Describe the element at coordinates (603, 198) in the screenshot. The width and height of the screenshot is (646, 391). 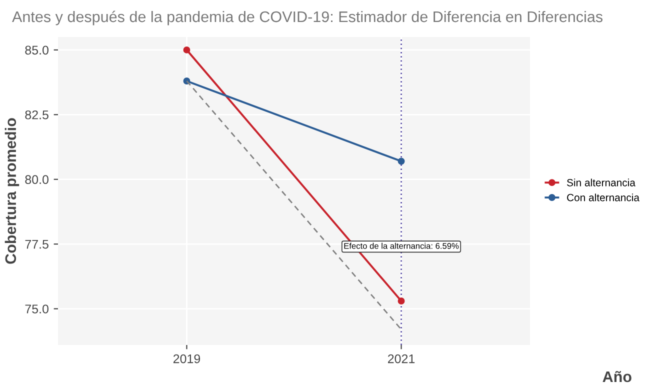
I see `legend-label: Con alternancia` at that location.